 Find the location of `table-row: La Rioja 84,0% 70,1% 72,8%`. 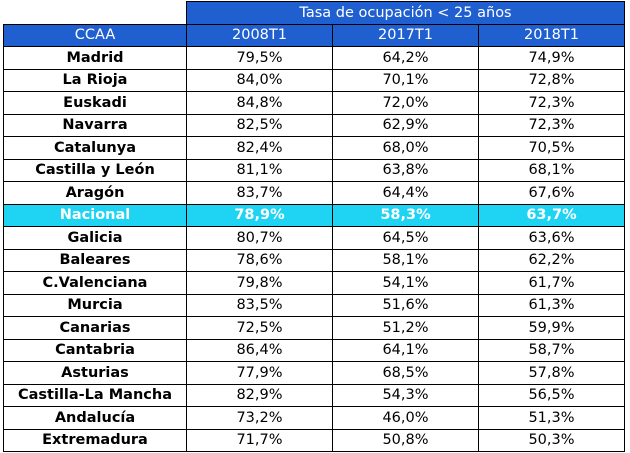

table-row: La Rioja 84,0% 70,1% 72,8% is located at coordinates (314, 80).